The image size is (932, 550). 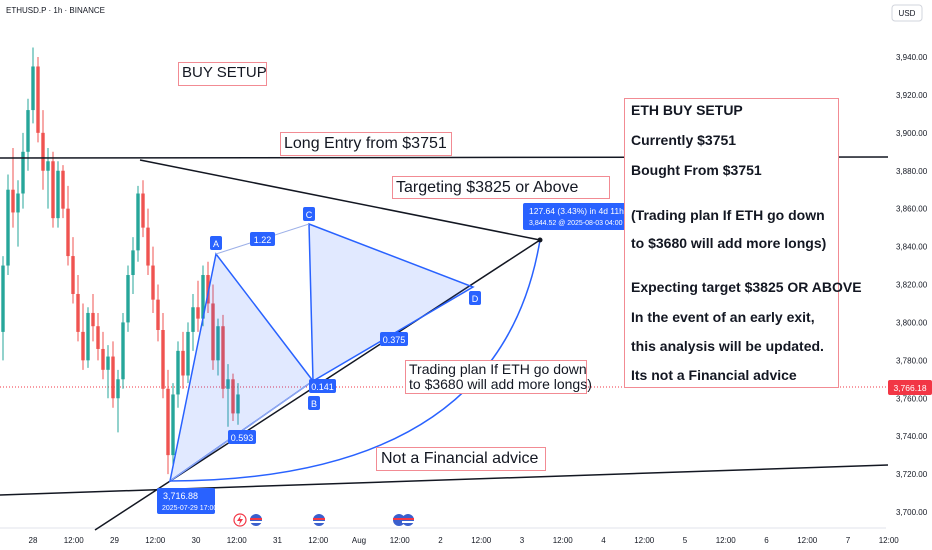 I want to click on svg-text: C, so click(x=309, y=215).